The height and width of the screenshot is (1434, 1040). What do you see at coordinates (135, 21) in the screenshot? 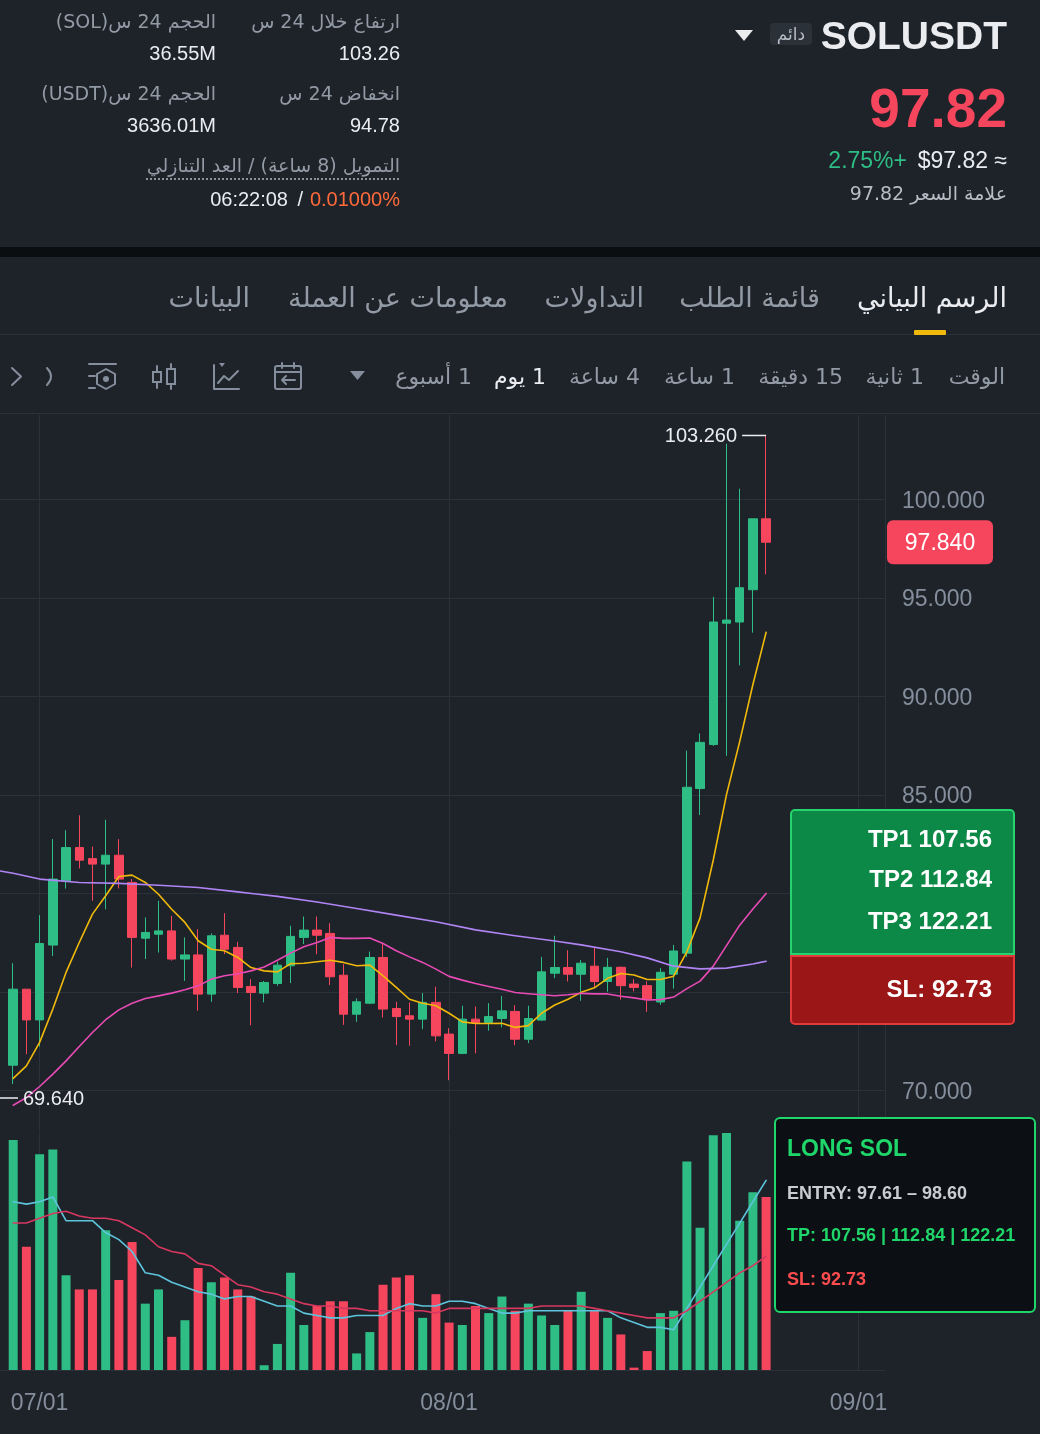
I see `text: الحجم 24 س(SOL)` at bounding box center [135, 21].